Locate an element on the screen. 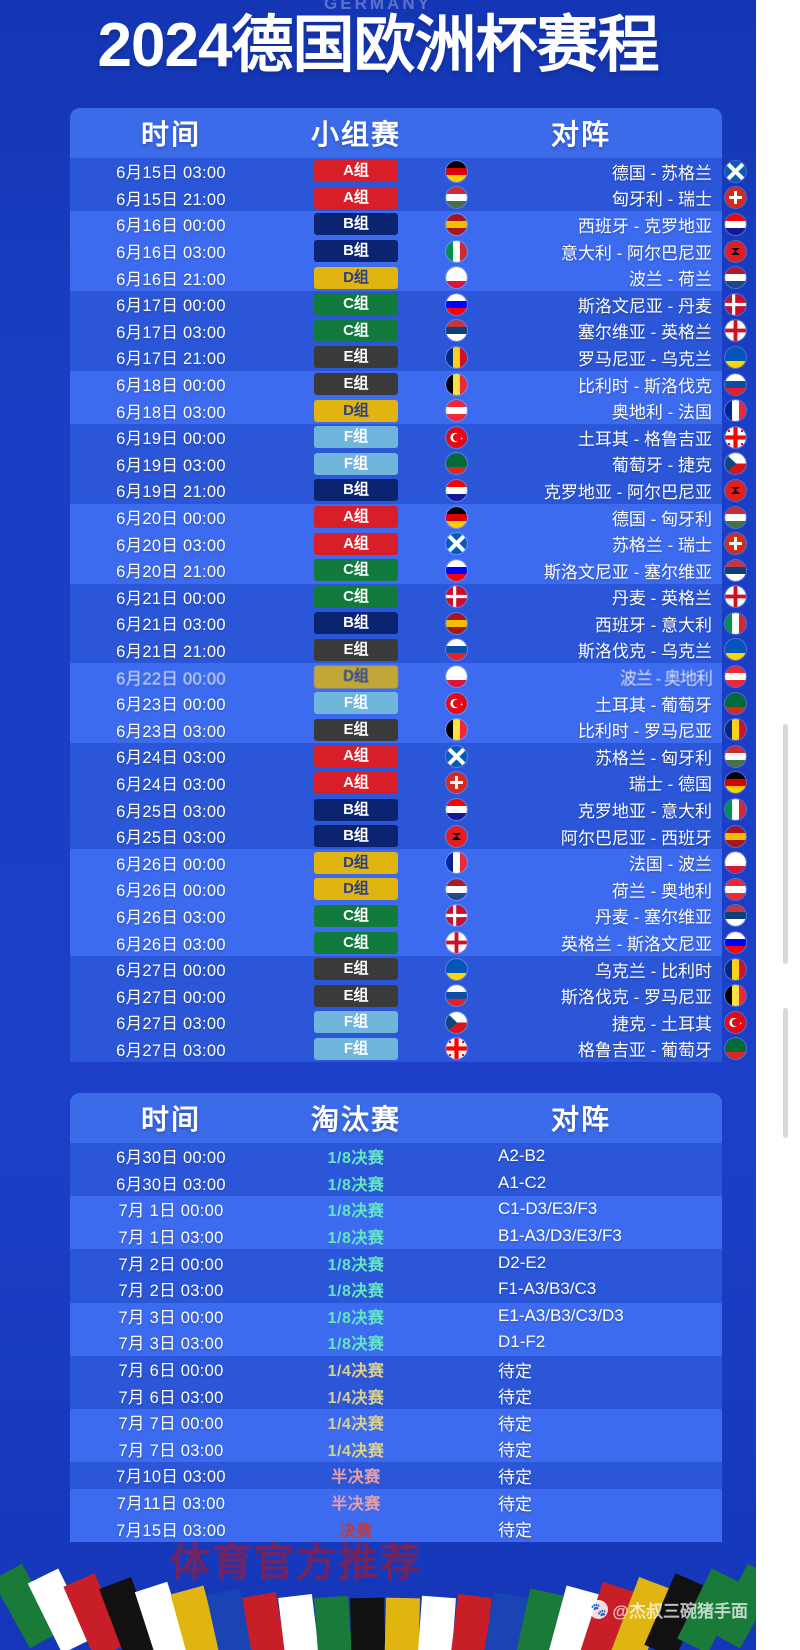  table-row: 6月26日 03:00 C组 丹麦 - 塞尔维亚 is located at coordinates (408, 916).